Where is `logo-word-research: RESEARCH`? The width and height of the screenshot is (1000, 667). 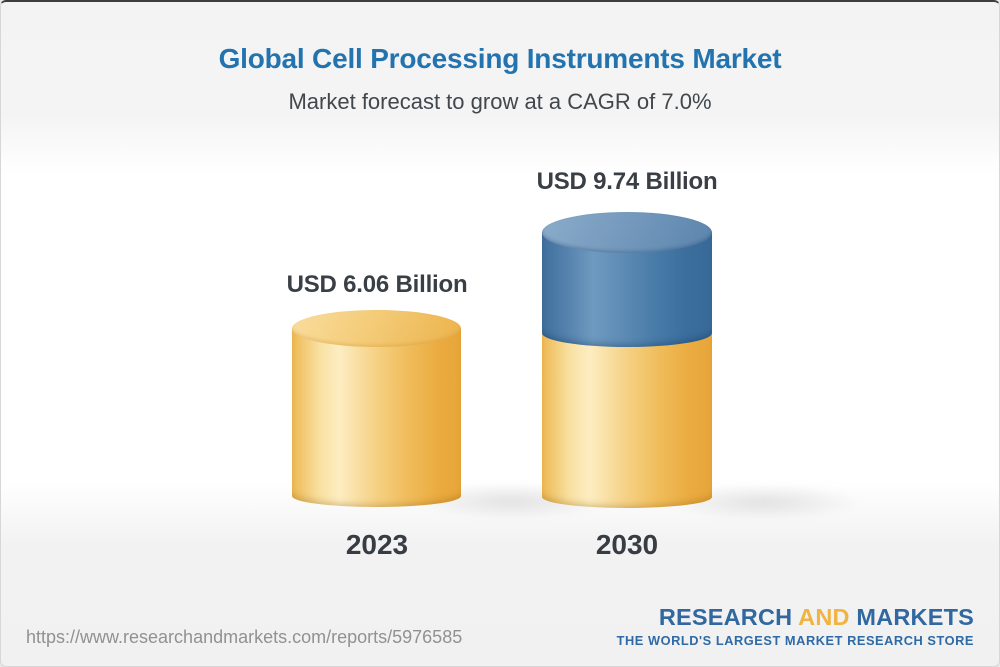 logo-word-research: RESEARCH is located at coordinates (725, 617).